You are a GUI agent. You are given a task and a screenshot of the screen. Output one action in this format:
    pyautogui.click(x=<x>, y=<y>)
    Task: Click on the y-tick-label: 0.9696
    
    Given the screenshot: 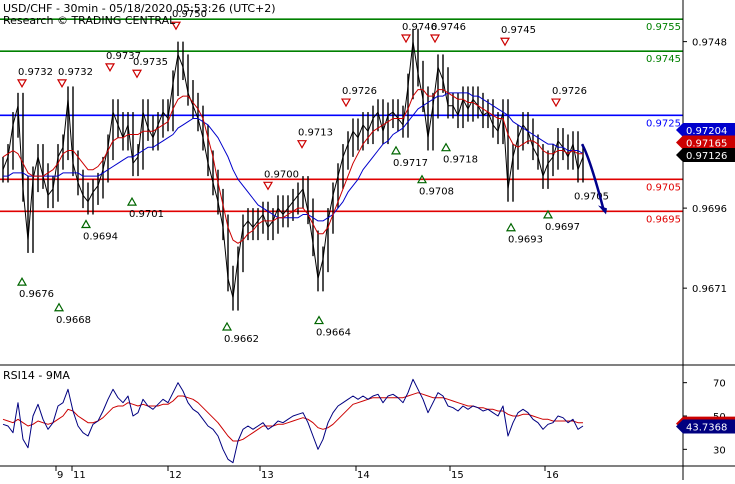 What is the action you would take?
    pyautogui.click(x=709, y=209)
    